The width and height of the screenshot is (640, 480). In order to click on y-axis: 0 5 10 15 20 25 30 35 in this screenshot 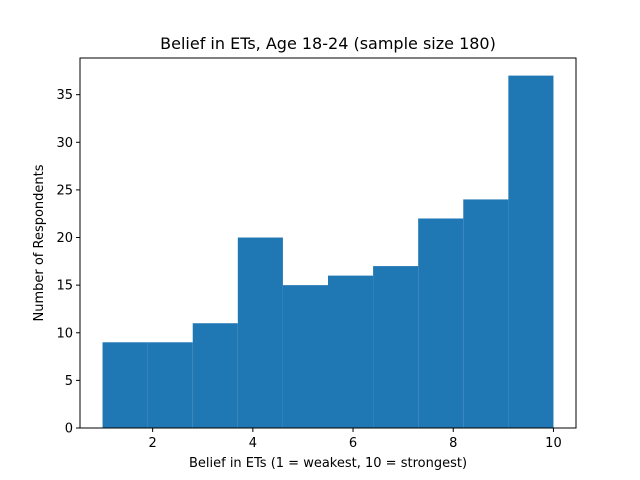, I will do `click(68, 262)`.